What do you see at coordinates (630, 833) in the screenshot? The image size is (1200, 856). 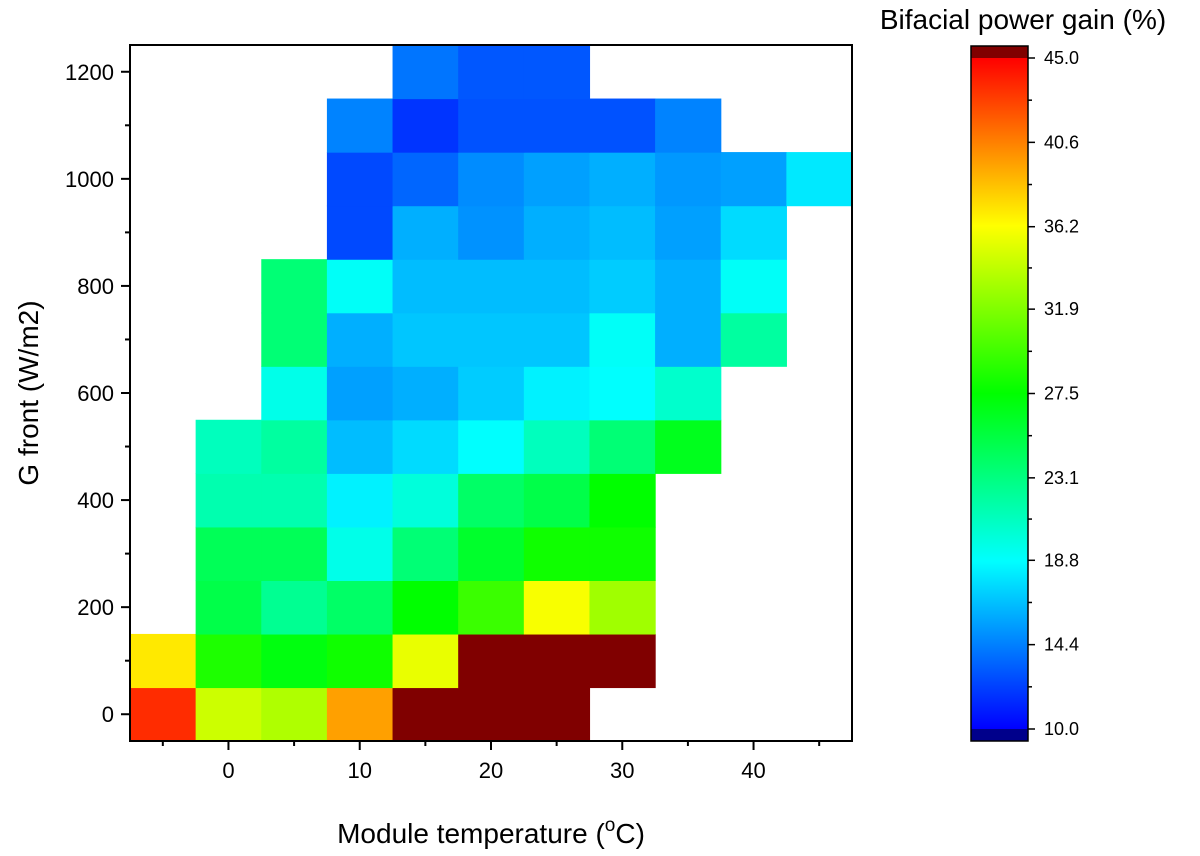 I see `x-axis-title-unit: C)` at bounding box center [630, 833].